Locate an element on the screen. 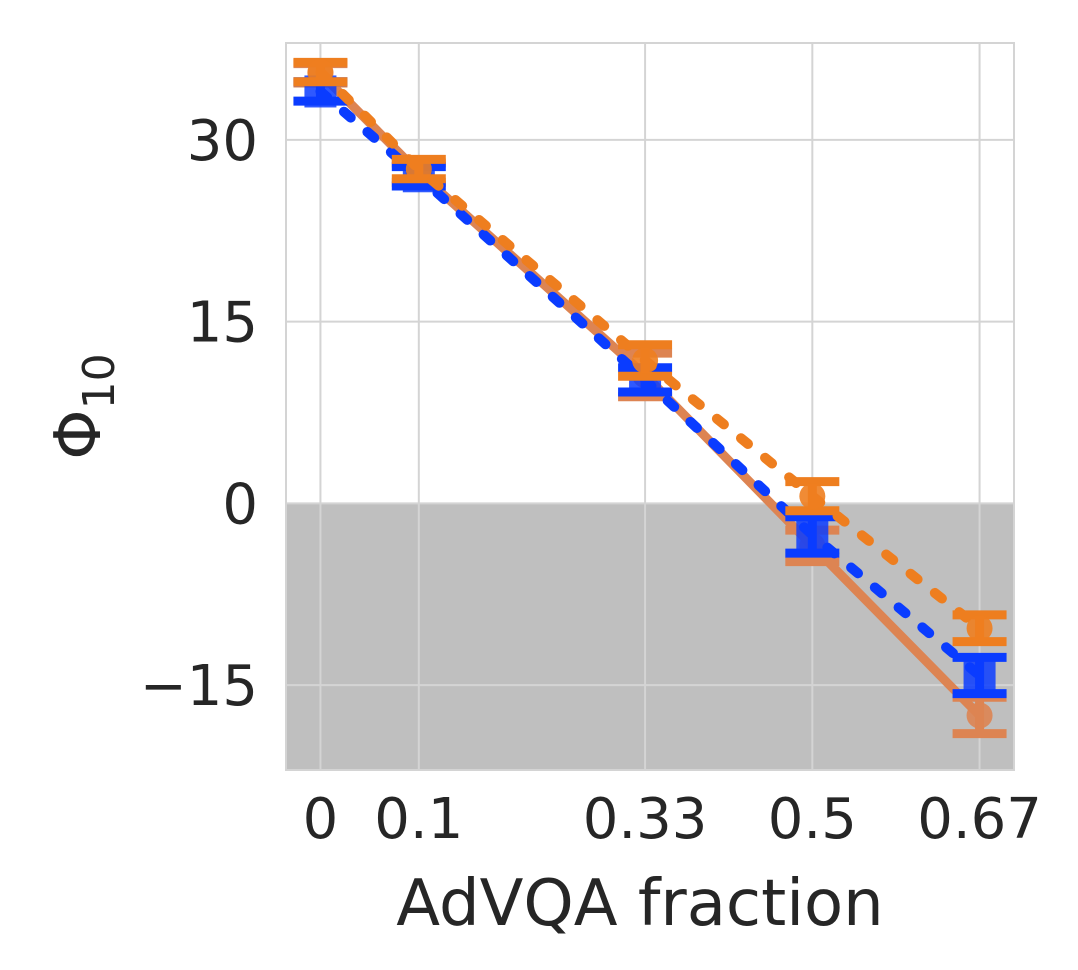 The image size is (1078, 970). x-tick-label: 0 is located at coordinates (321, 819).